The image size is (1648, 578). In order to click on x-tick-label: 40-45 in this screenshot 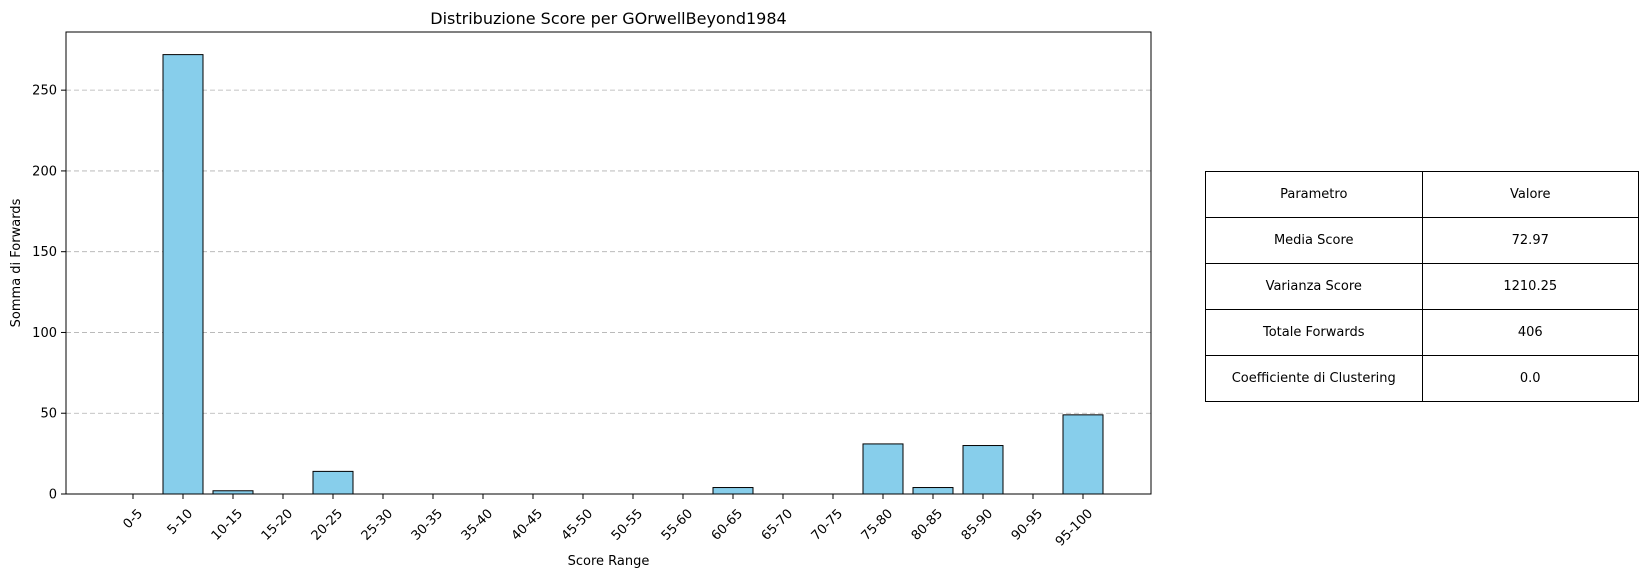, I will do `click(527, 524)`.